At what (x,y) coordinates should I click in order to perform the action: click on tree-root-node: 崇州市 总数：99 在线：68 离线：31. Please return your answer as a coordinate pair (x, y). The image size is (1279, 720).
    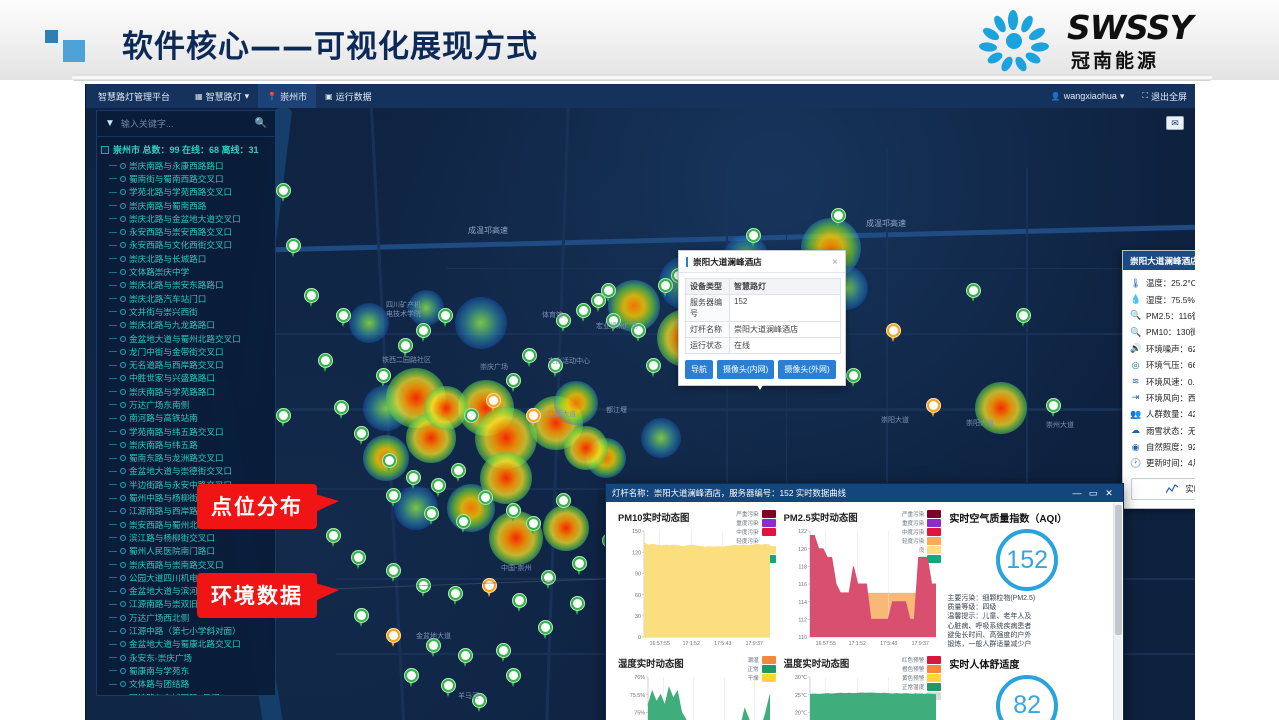
    Looking at the image, I should click on (186, 150).